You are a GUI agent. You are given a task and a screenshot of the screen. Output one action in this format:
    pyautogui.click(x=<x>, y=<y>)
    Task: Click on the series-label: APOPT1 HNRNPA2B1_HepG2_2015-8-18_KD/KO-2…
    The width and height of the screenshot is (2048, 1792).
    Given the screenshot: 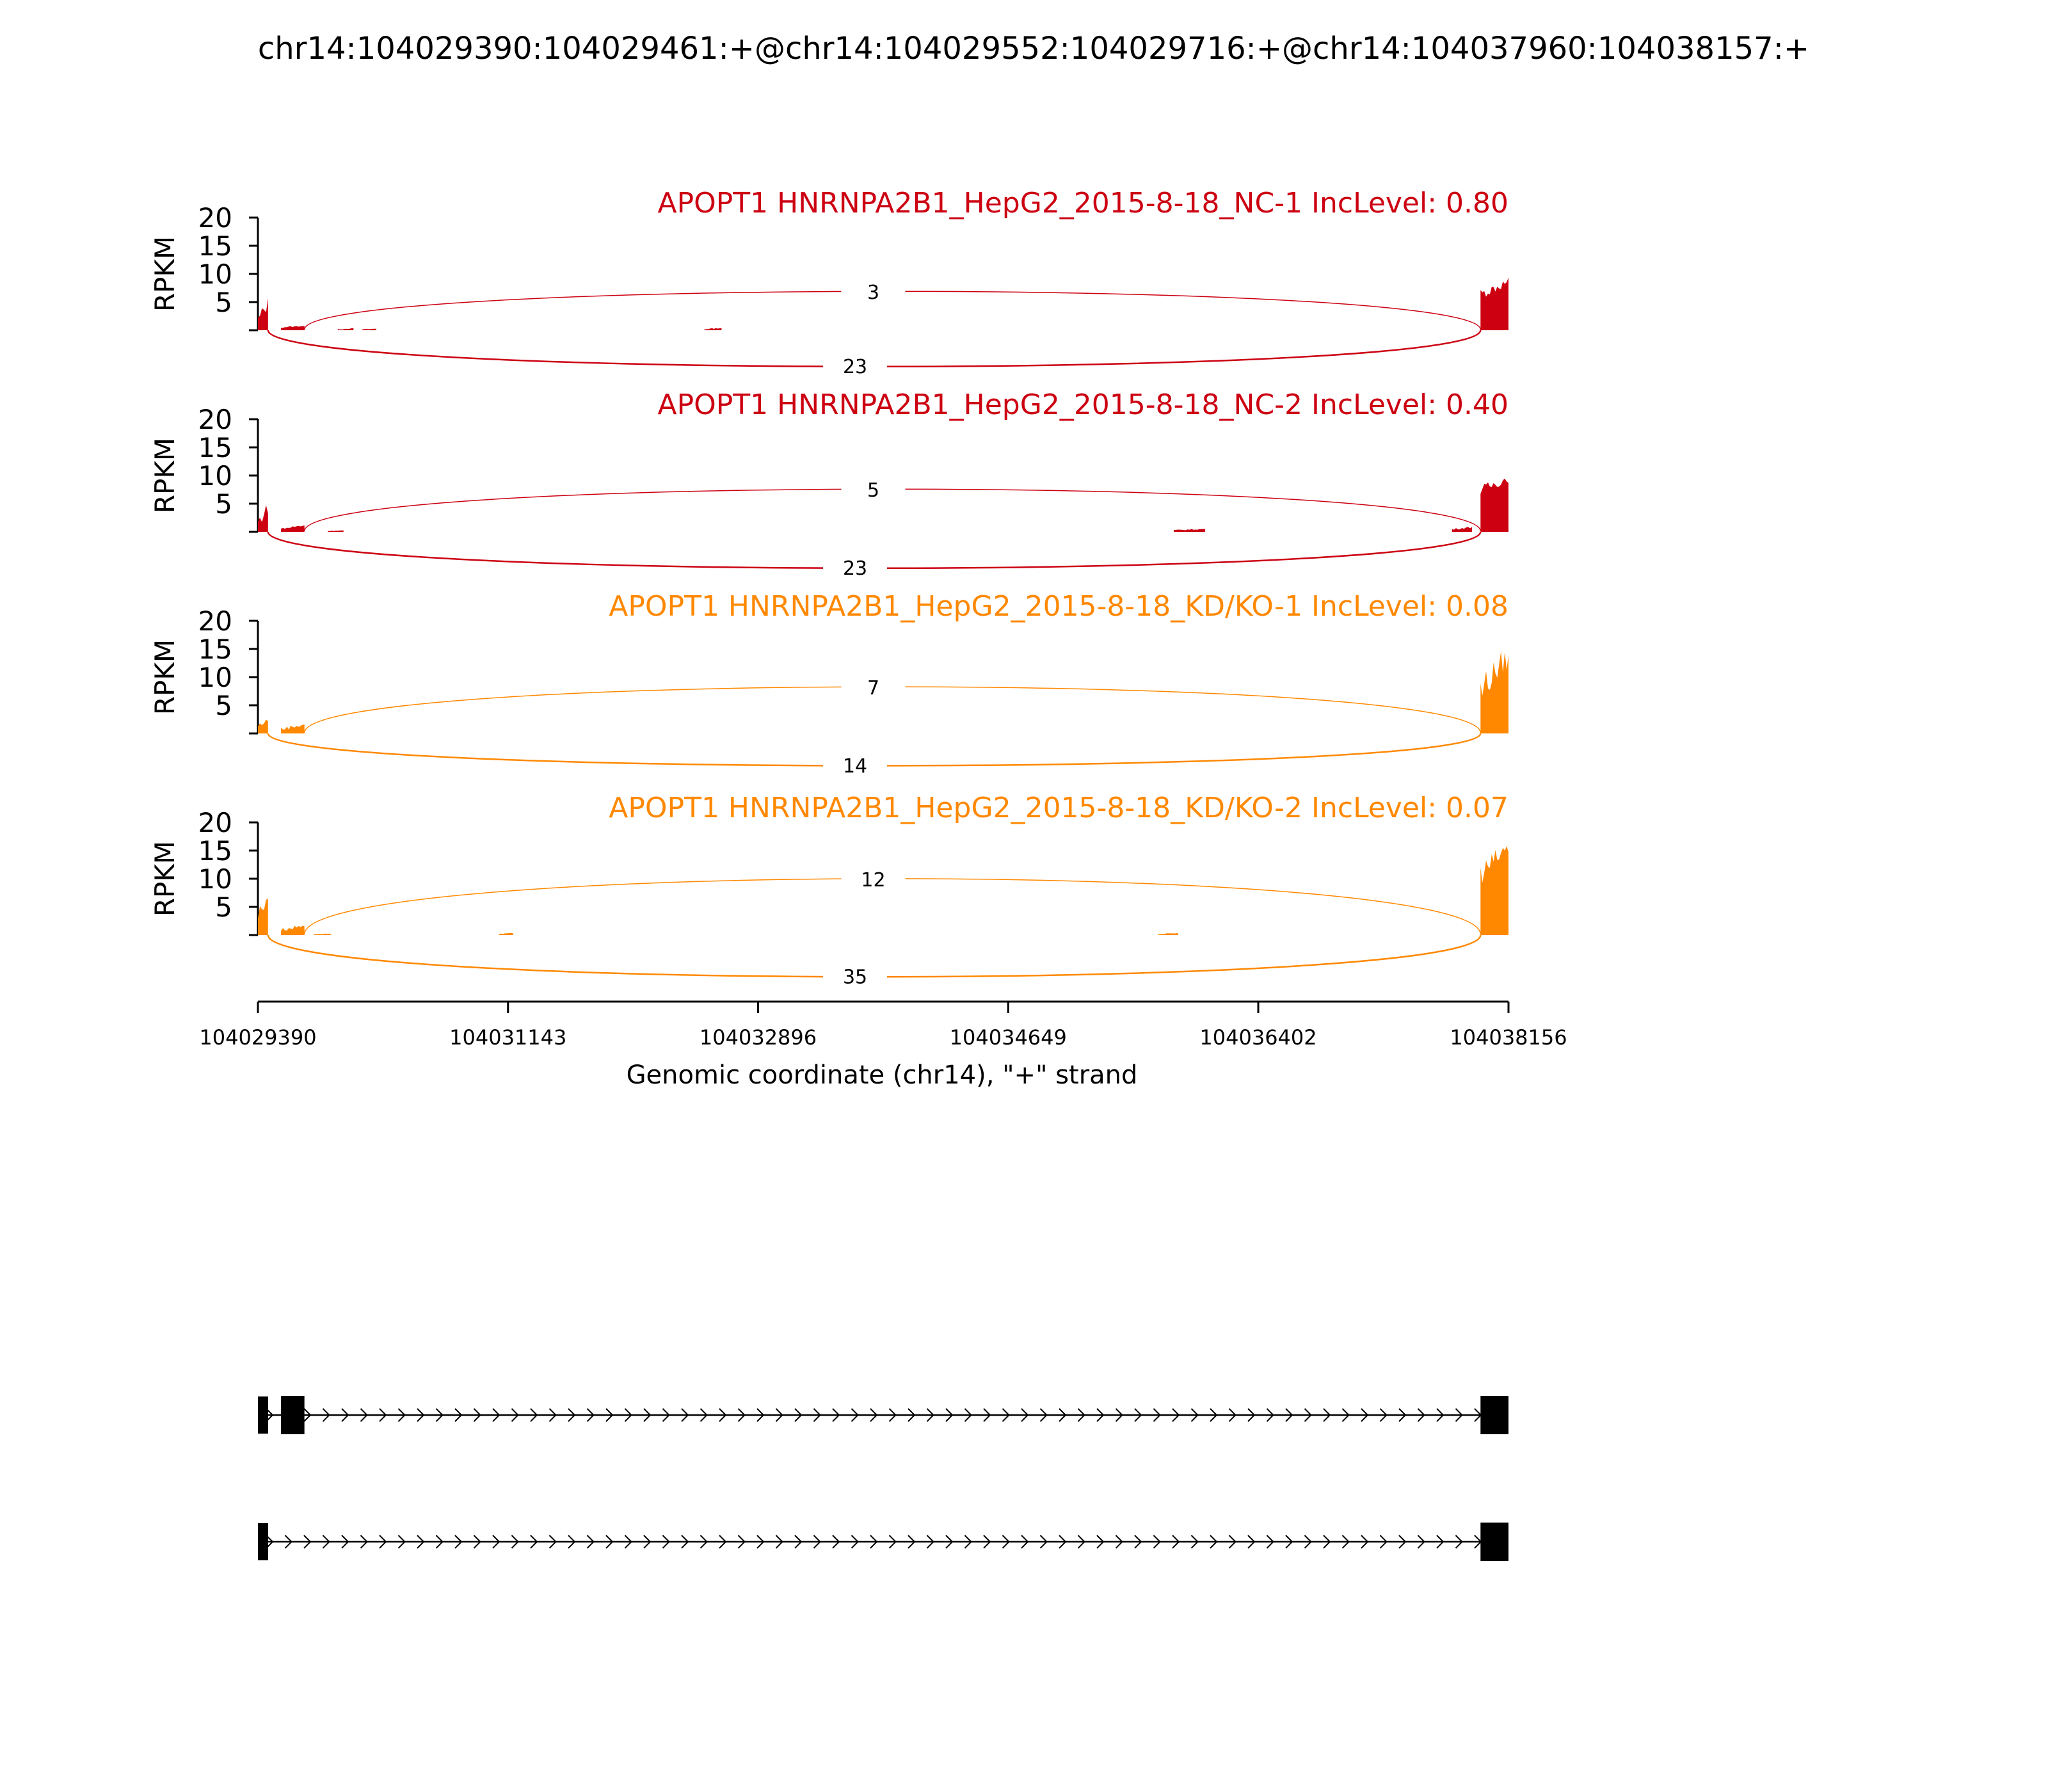 What is the action you would take?
    pyautogui.click(x=1058, y=808)
    